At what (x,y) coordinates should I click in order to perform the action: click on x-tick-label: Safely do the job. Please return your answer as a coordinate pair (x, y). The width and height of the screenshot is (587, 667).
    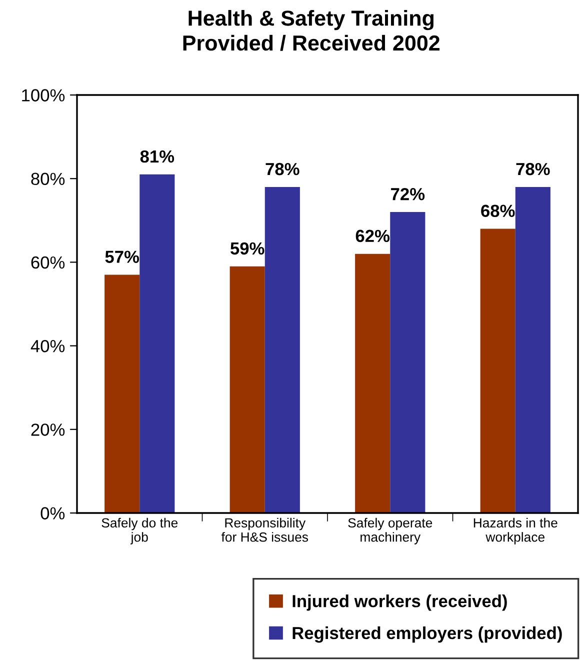
    Looking at the image, I should click on (140, 531).